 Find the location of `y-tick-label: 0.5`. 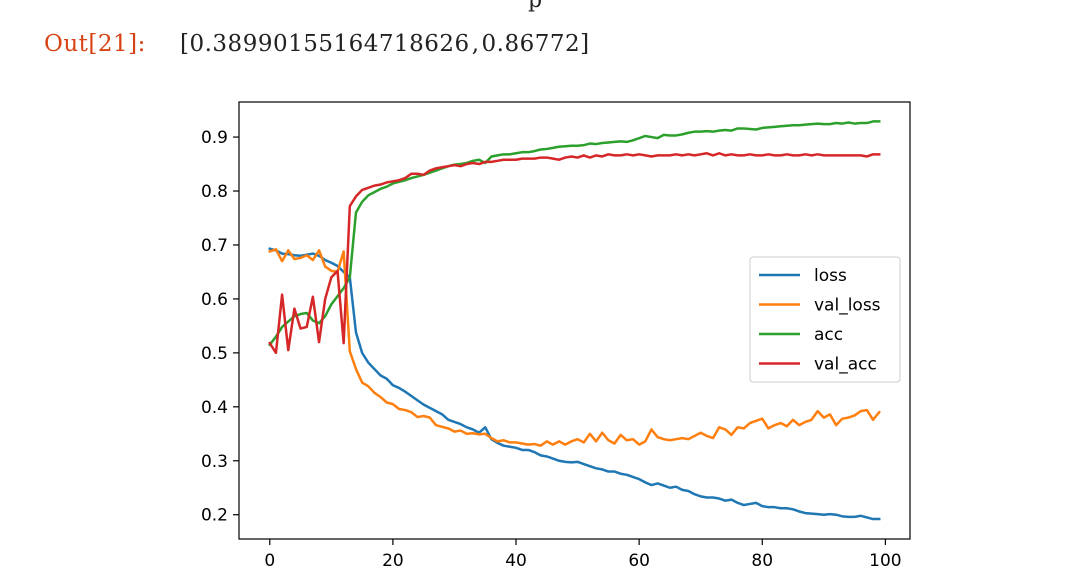

y-tick-label: 0.5 is located at coordinates (214, 354).